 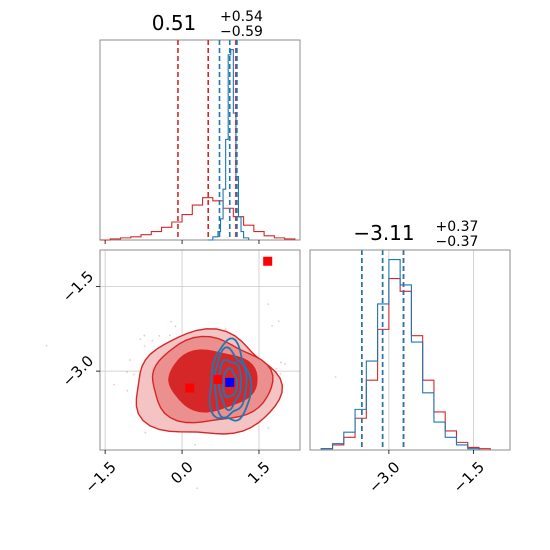 What do you see at coordinates (182, 473) in the screenshot?
I see `x-tick-label: 0.0` at bounding box center [182, 473].